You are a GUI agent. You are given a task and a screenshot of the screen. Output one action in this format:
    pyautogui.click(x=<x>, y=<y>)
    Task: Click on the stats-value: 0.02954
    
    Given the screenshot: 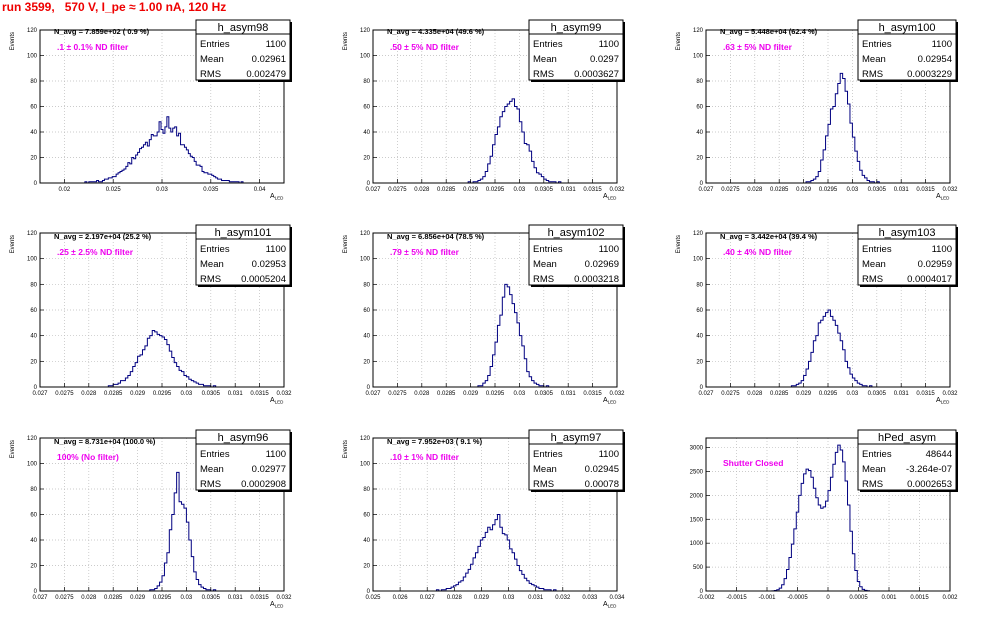 What is the action you would take?
    pyautogui.click(x=935, y=59)
    